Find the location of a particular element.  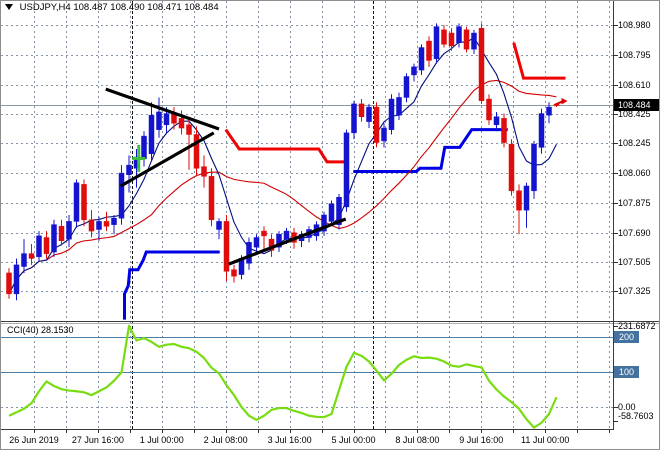

ohlc-values-label: 108.487 108.490 108.471 108.484 is located at coordinates (146, 7).